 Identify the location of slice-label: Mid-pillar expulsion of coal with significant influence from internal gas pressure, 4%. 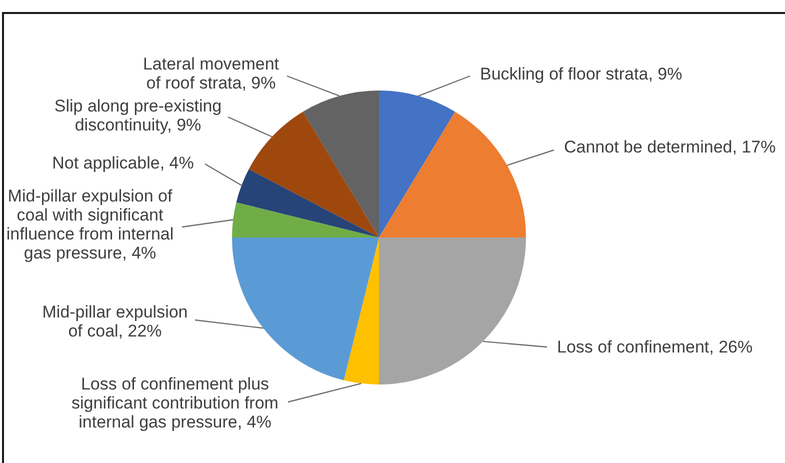
(90, 224).